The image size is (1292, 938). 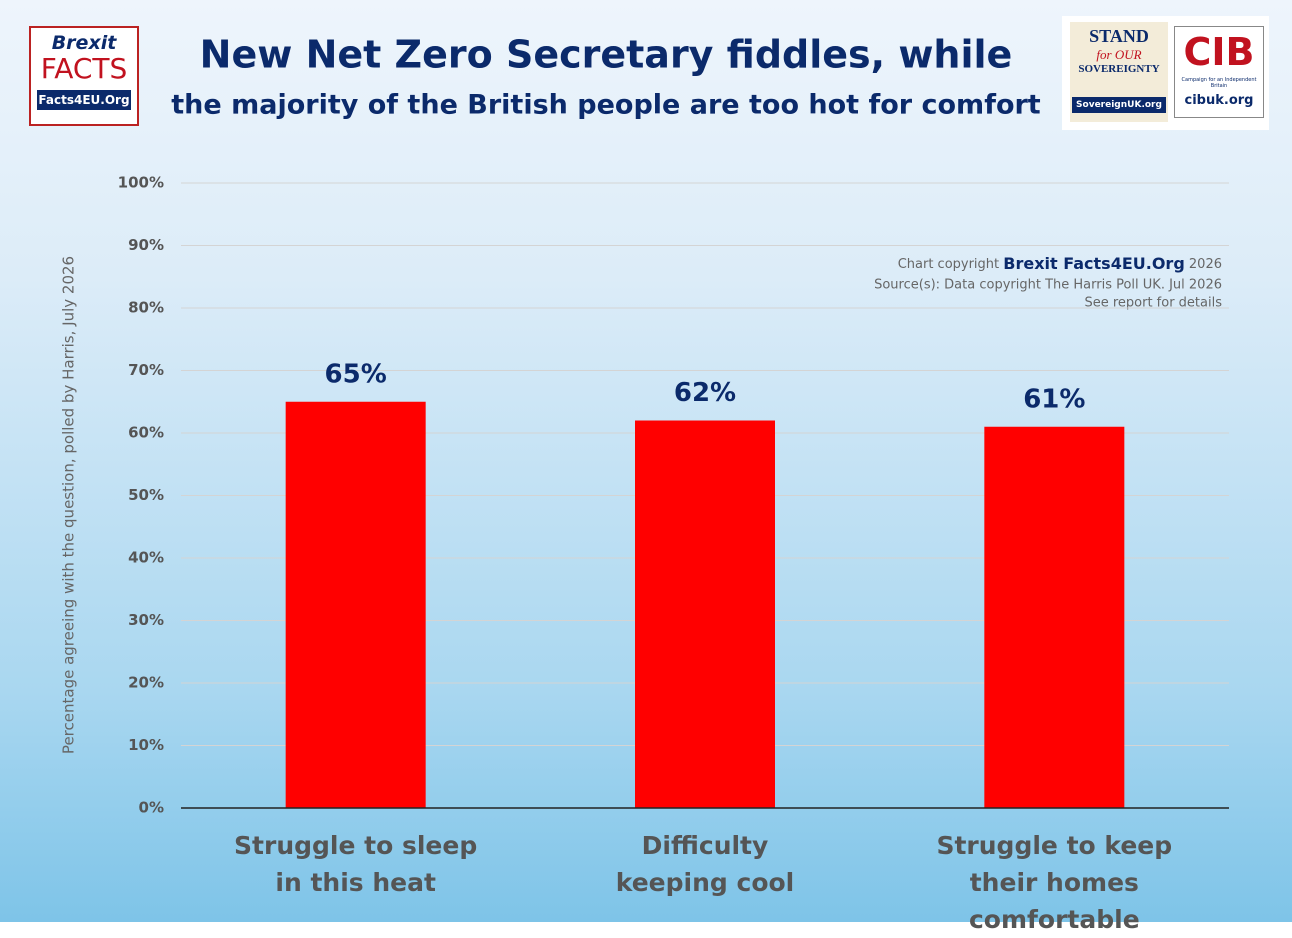 What do you see at coordinates (146, 308) in the screenshot?
I see `y-tick-label: 80%` at bounding box center [146, 308].